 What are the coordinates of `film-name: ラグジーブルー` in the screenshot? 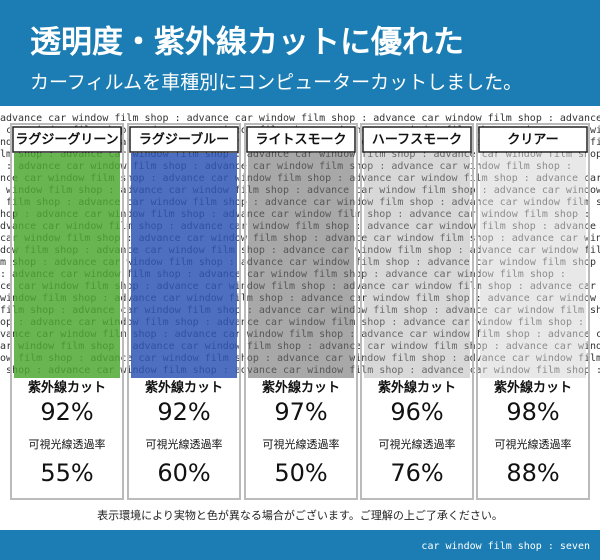 It's located at (184, 140).